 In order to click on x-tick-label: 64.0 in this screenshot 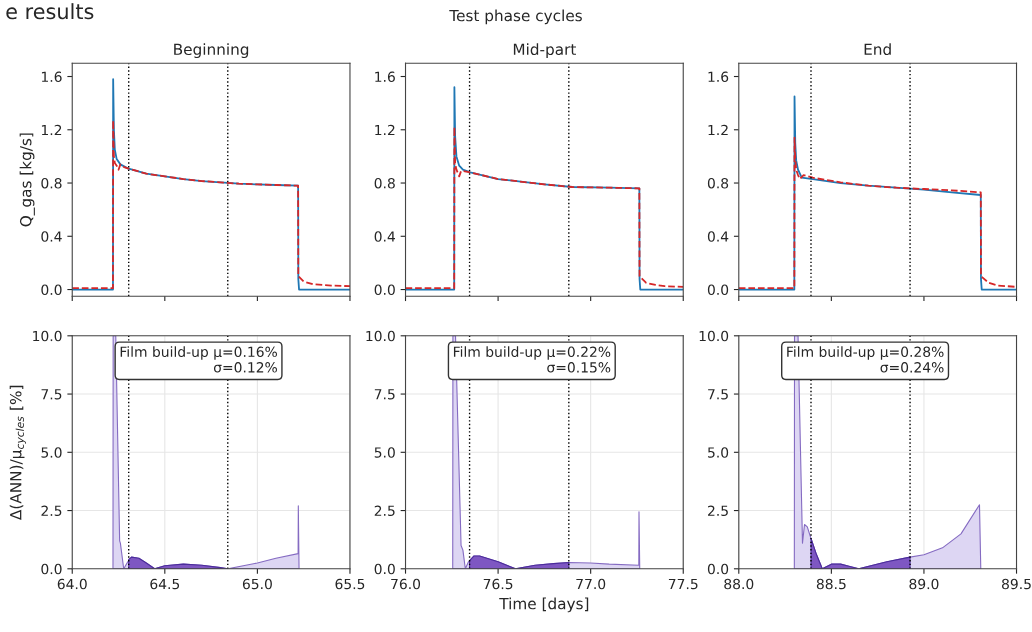, I will do `click(72, 584)`.